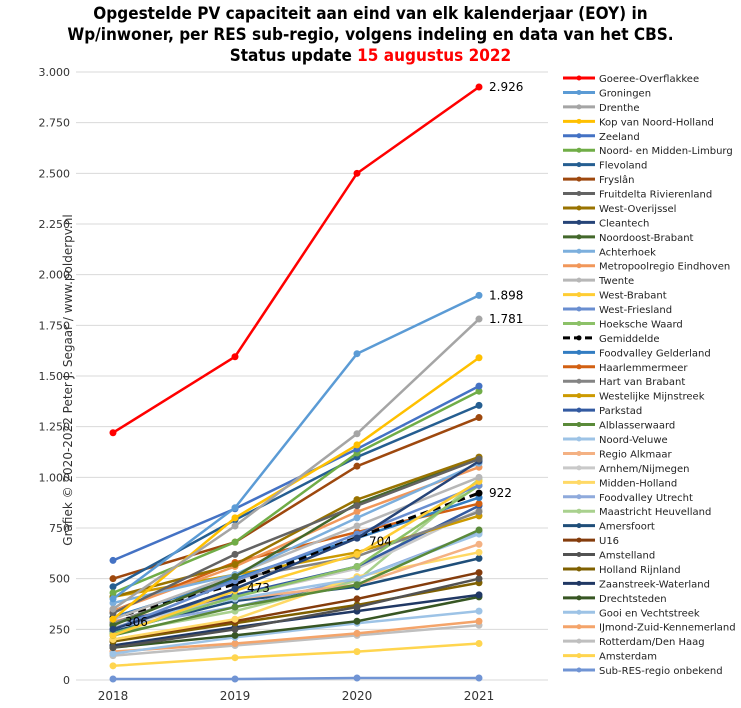 The height and width of the screenshot is (708, 741). I want to click on legend-item: Amstelland, so click(609, 556).